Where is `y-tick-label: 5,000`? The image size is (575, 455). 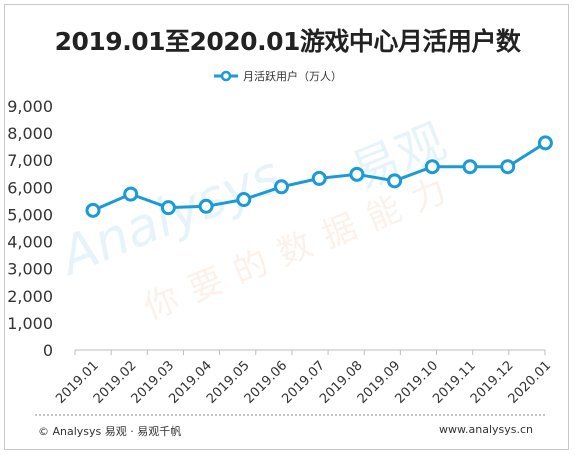 y-tick-label: 5,000 is located at coordinates (30, 214).